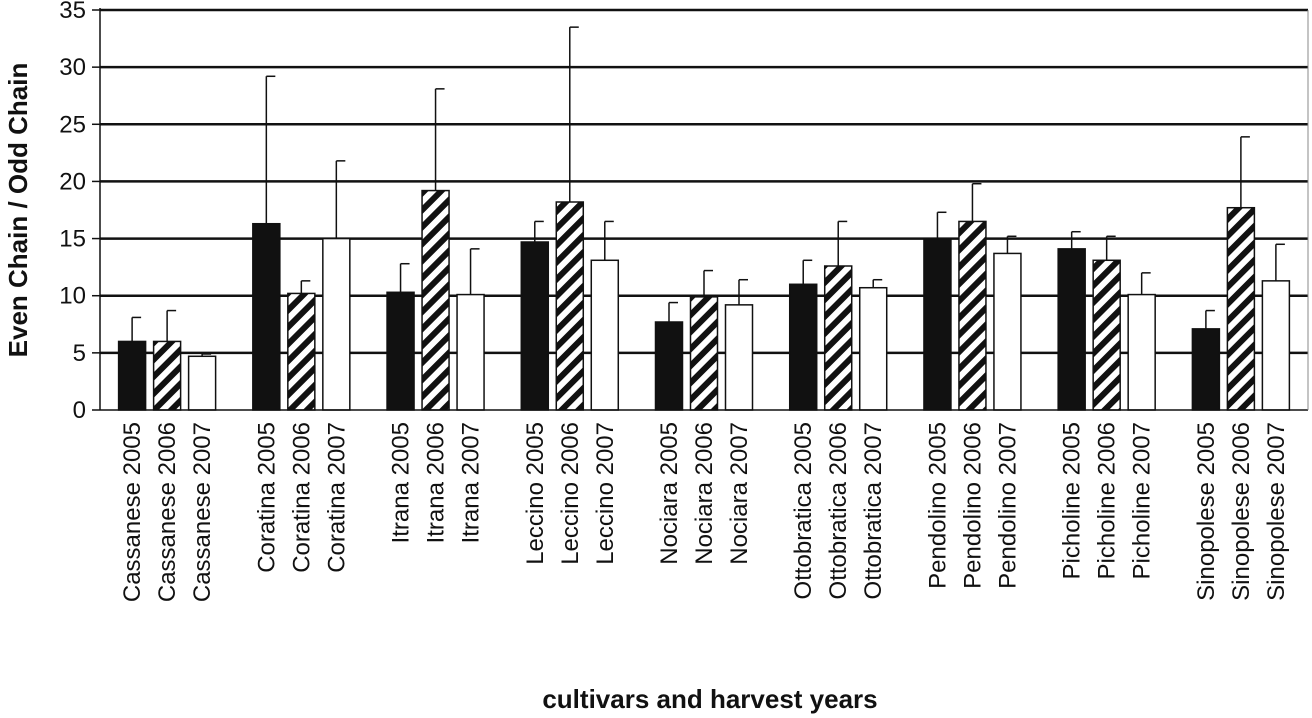  Describe the element at coordinates (1106, 335) in the screenshot. I see `bar-picholine-2006` at that location.